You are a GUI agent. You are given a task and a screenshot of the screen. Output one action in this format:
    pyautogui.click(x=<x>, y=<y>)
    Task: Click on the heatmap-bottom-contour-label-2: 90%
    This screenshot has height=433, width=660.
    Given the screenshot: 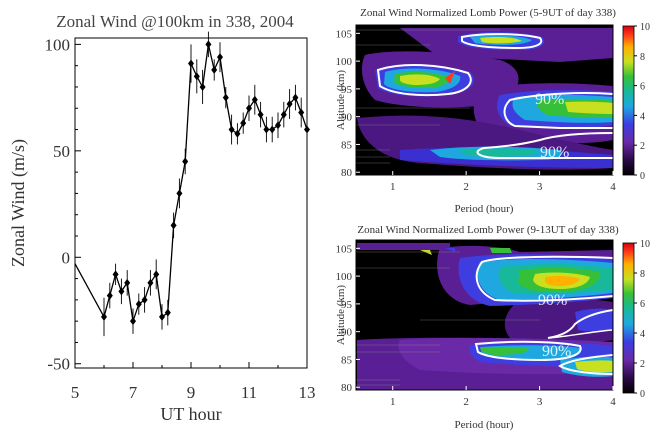 What is the action you would take?
    pyautogui.click(x=556, y=351)
    